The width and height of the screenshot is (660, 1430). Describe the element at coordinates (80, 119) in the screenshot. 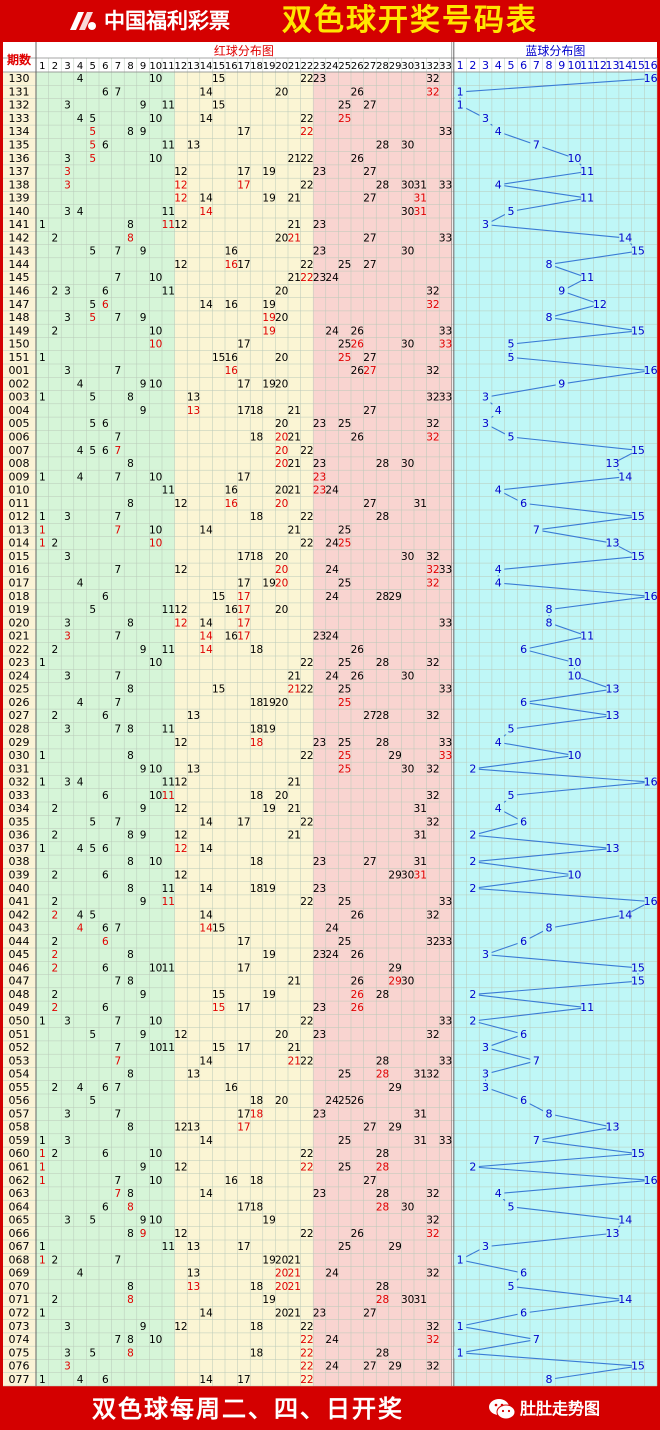

I see `red-ball: 4` at that location.